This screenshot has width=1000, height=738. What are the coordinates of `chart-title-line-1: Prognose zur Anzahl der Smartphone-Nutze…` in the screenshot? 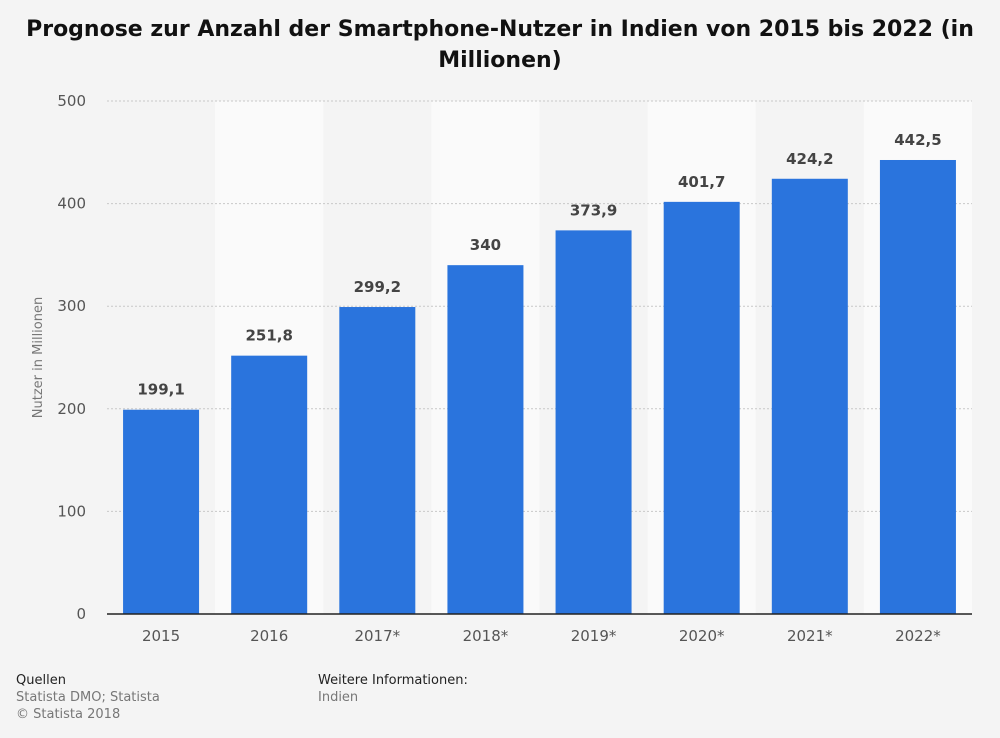 It's located at (500, 29).